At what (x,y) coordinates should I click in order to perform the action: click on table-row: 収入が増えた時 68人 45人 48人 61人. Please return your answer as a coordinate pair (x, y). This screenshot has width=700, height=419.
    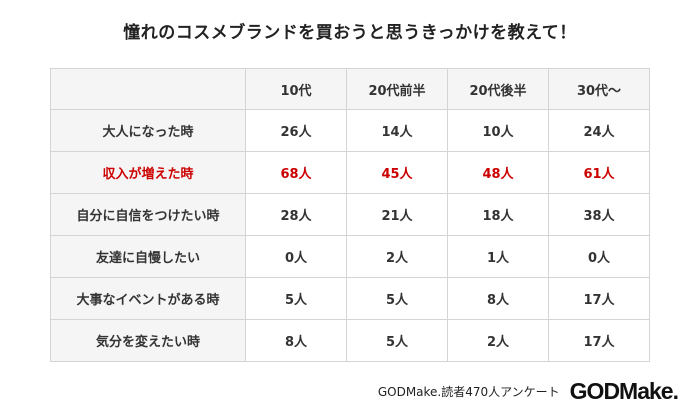
    Looking at the image, I should click on (350, 172).